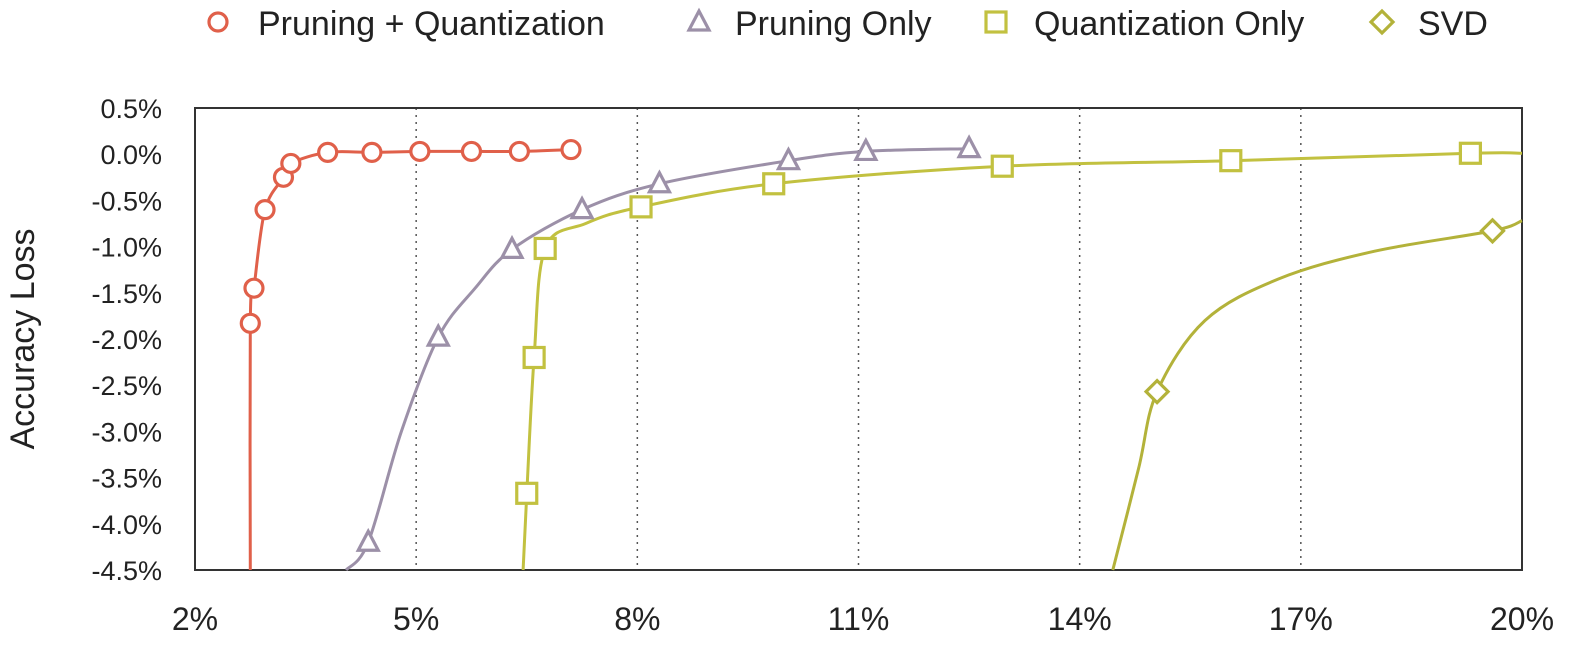 This screenshot has height=651, width=1594. I want to click on y-tick-label: -3.5%, so click(126, 479).